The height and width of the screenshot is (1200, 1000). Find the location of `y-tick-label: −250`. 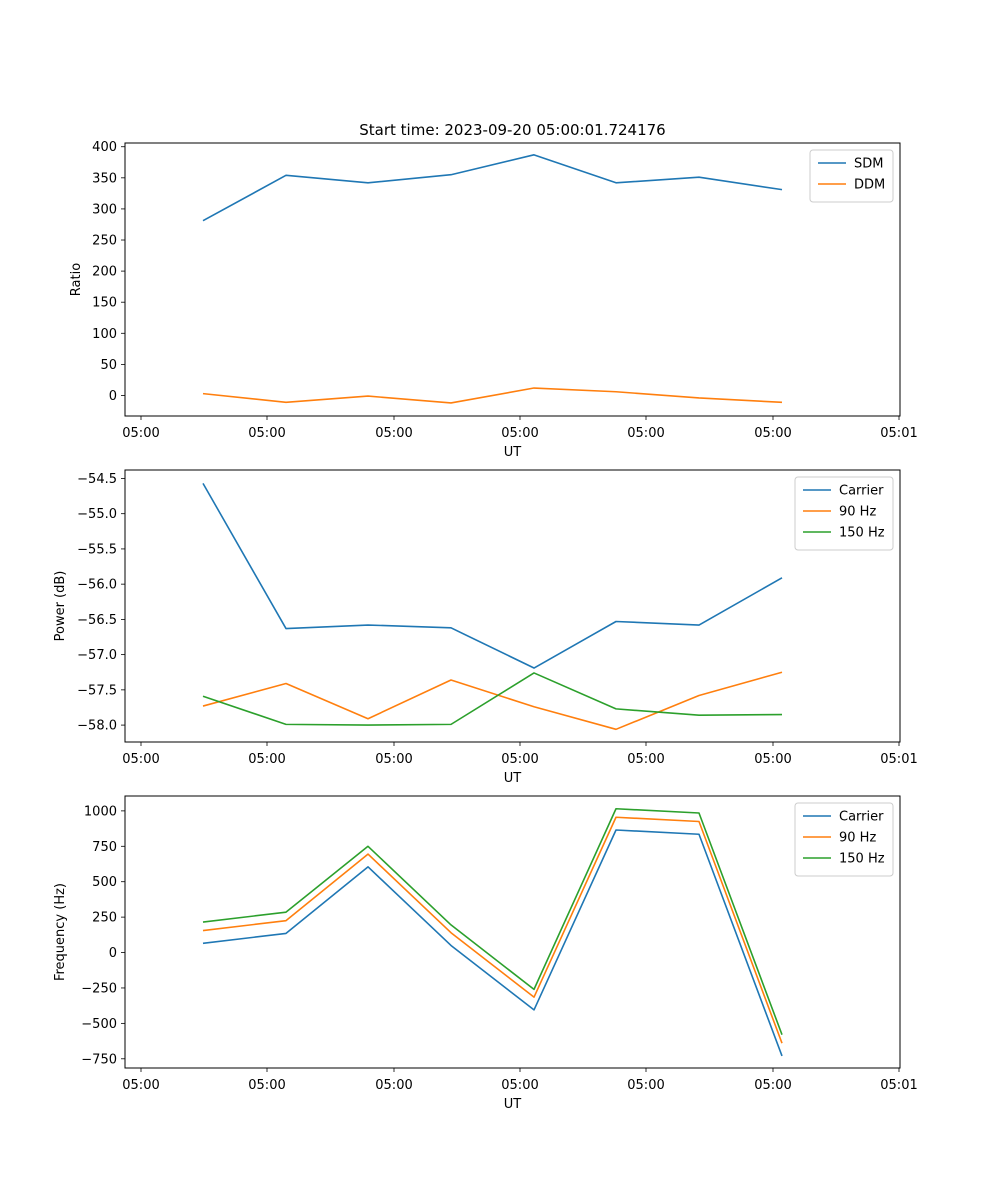

y-tick-label: −250 is located at coordinates (99, 988).